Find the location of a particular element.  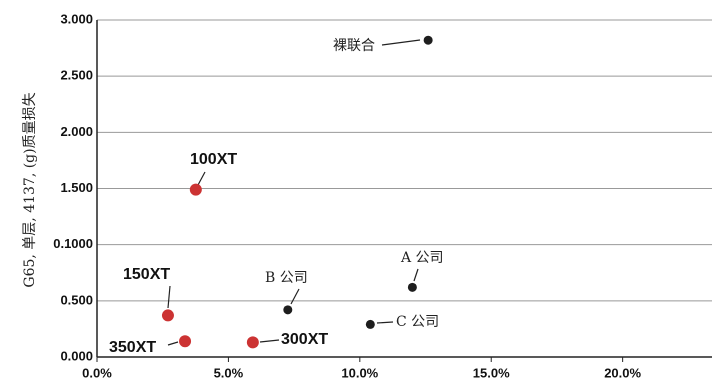

point-label: 裸联合 is located at coordinates (354, 46).